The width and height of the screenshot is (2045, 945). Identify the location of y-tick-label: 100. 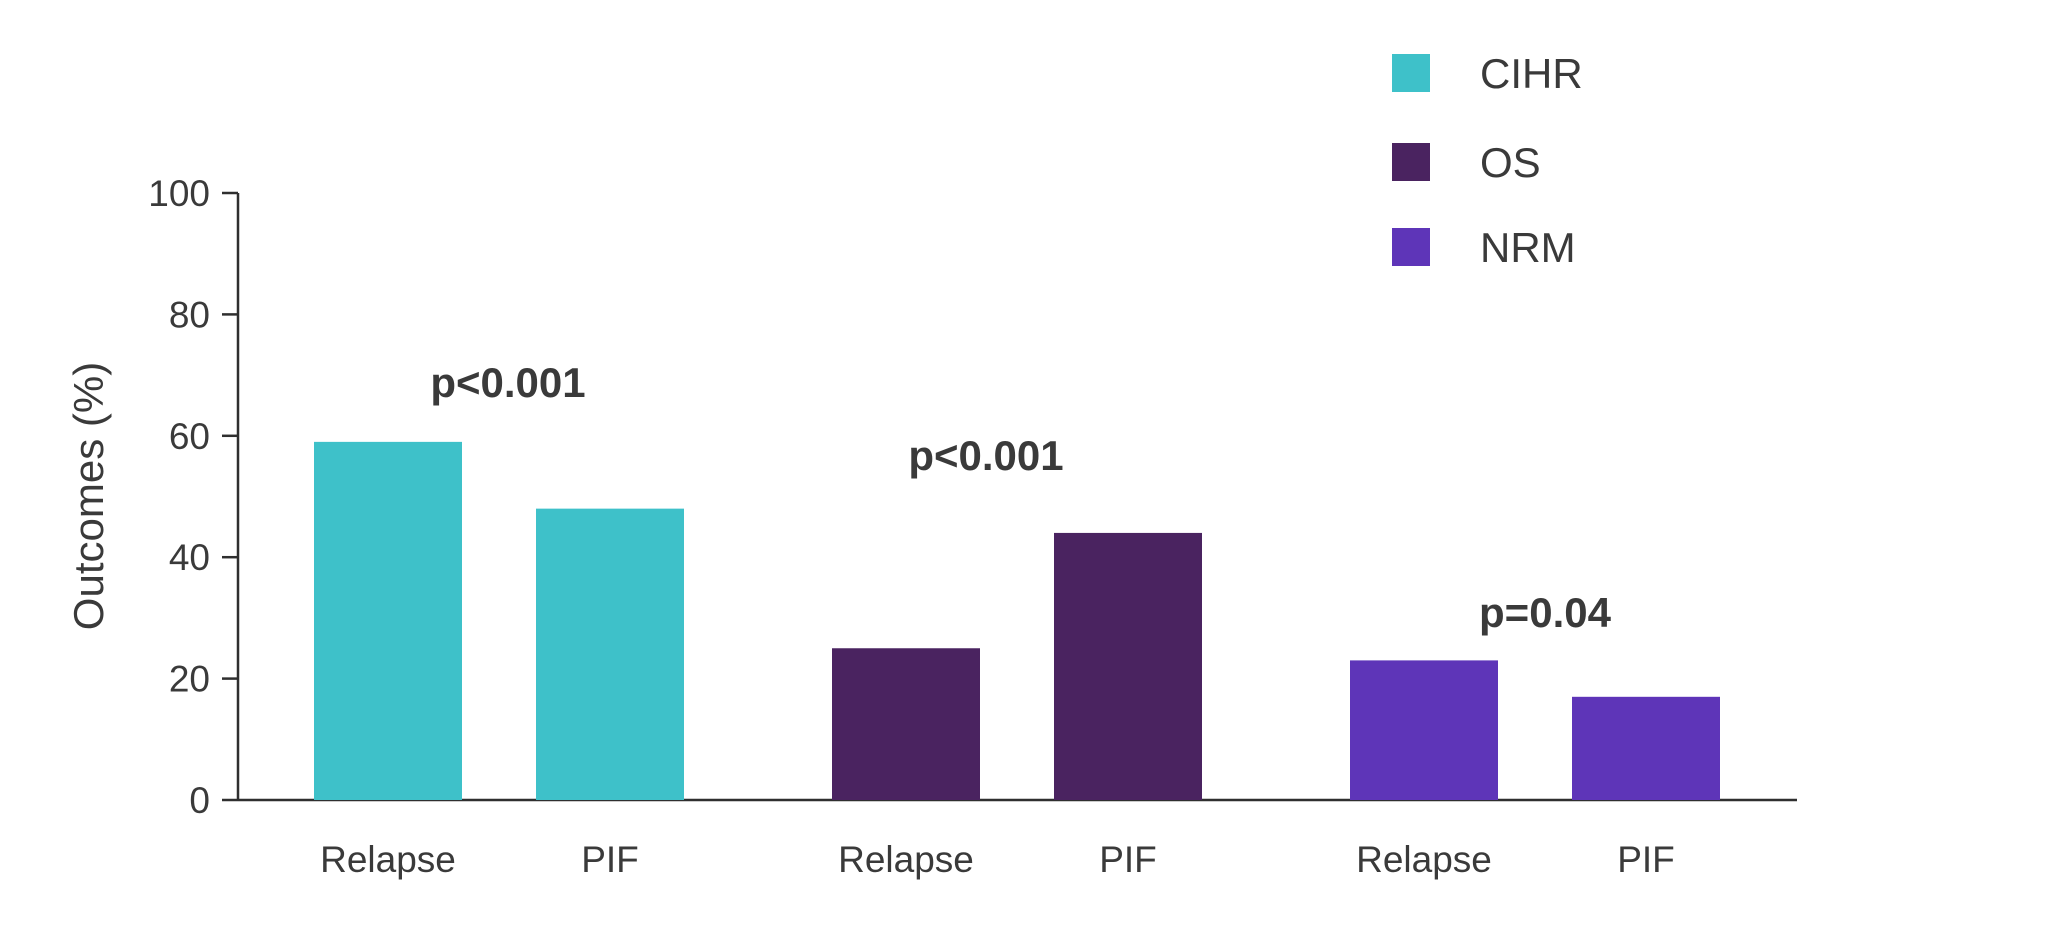
(179, 193).